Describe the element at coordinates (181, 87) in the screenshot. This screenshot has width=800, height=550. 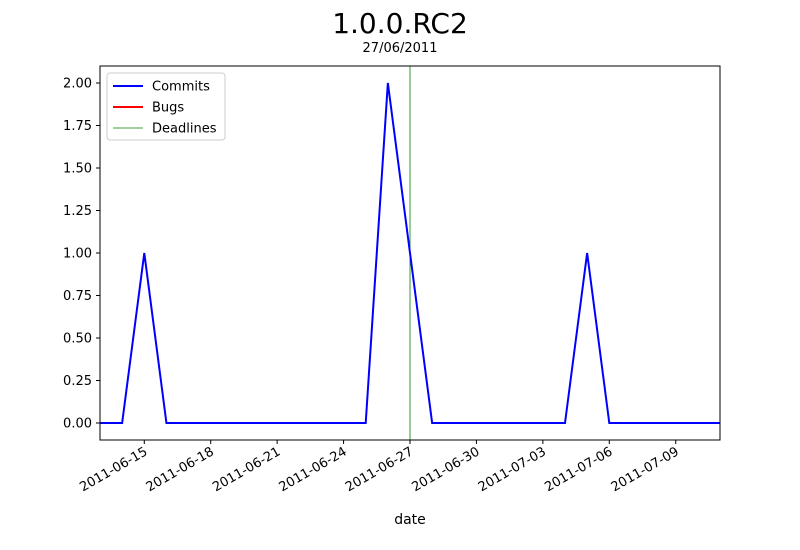
I see `legend-label-commits: Commits` at that location.